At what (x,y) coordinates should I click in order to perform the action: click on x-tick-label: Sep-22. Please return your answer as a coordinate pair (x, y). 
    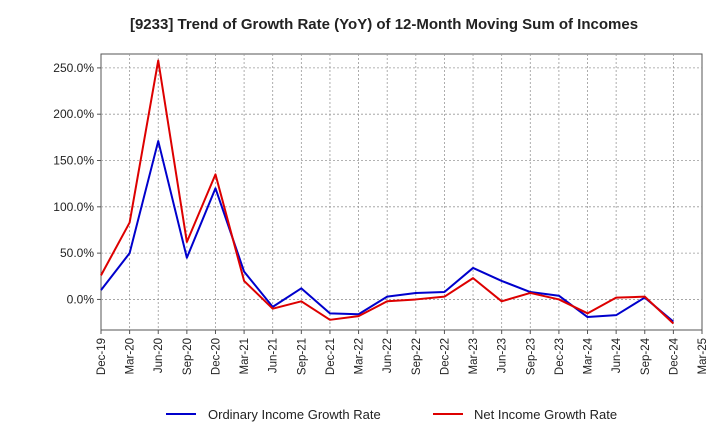
    Looking at the image, I should click on (417, 356).